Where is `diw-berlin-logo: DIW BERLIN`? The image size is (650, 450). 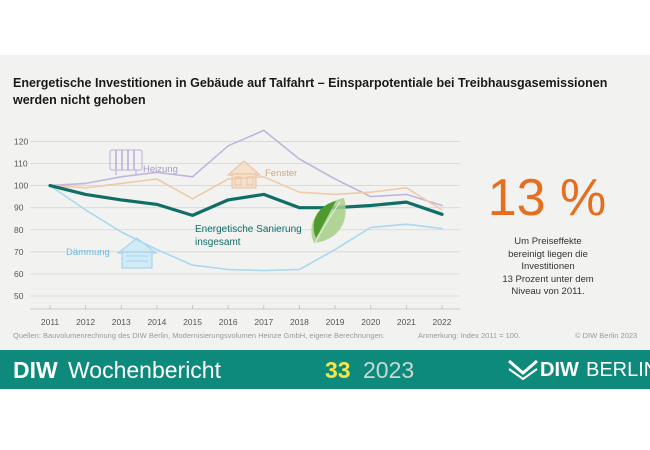 diw-berlin-logo: DIW BERLIN is located at coordinates (579, 370).